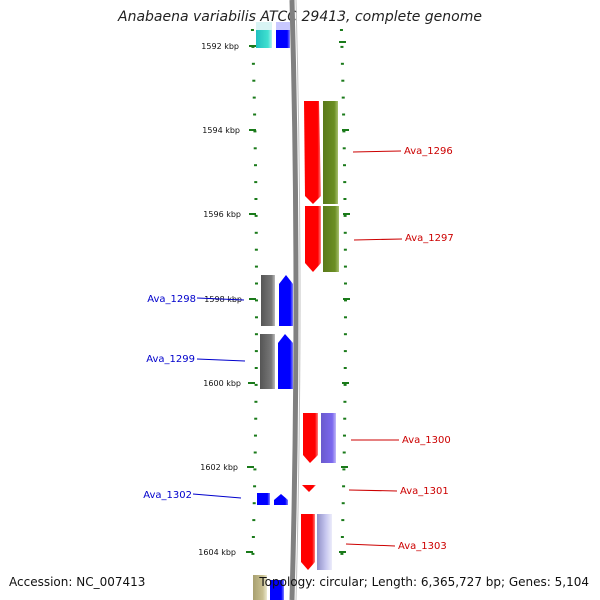 This screenshot has height=600, width=600. I want to click on gene-label-ava-1296: Ava_1296, so click(428, 151).